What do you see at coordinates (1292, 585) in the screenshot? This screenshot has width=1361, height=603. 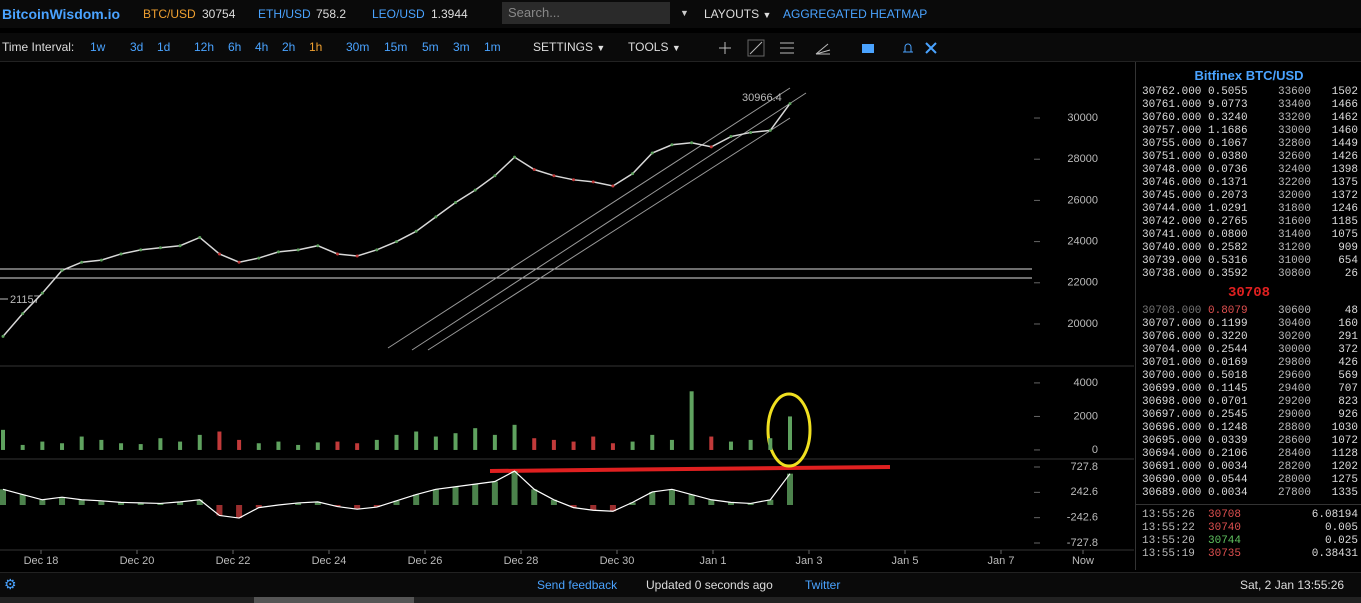 I see `clock: Sat, 2 Jan 13:55:26` at bounding box center [1292, 585].